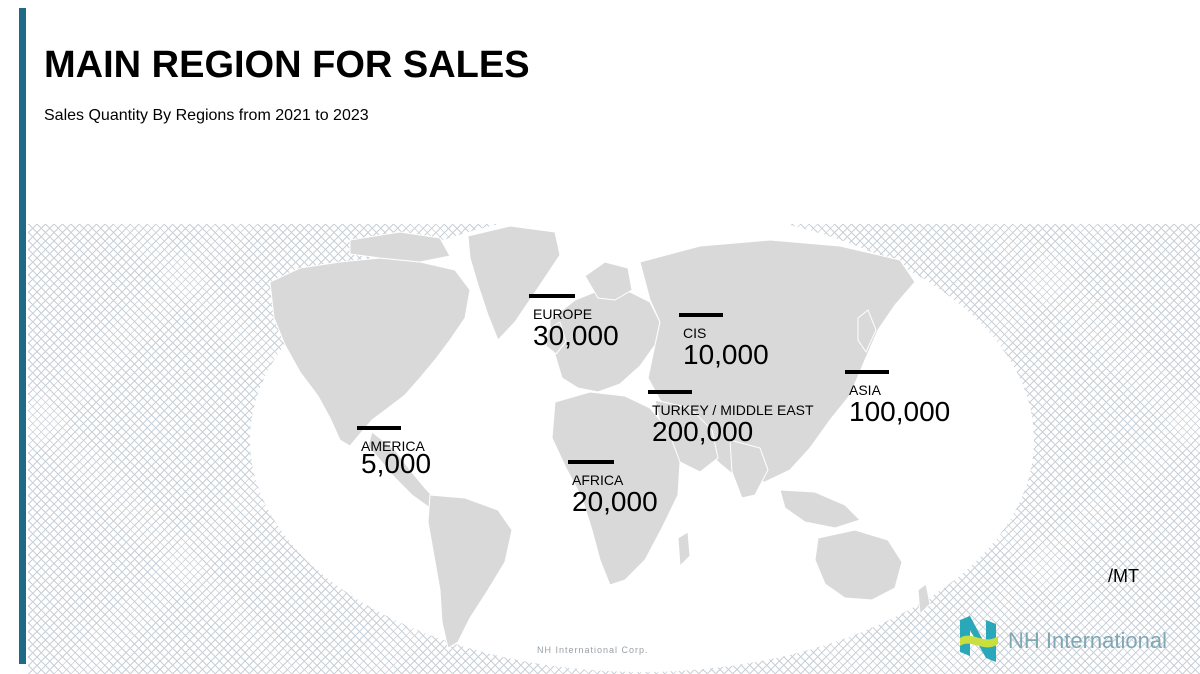 This screenshot has height=674, width=1200. I want to click on region-value: 5,000, so click(396, 463).